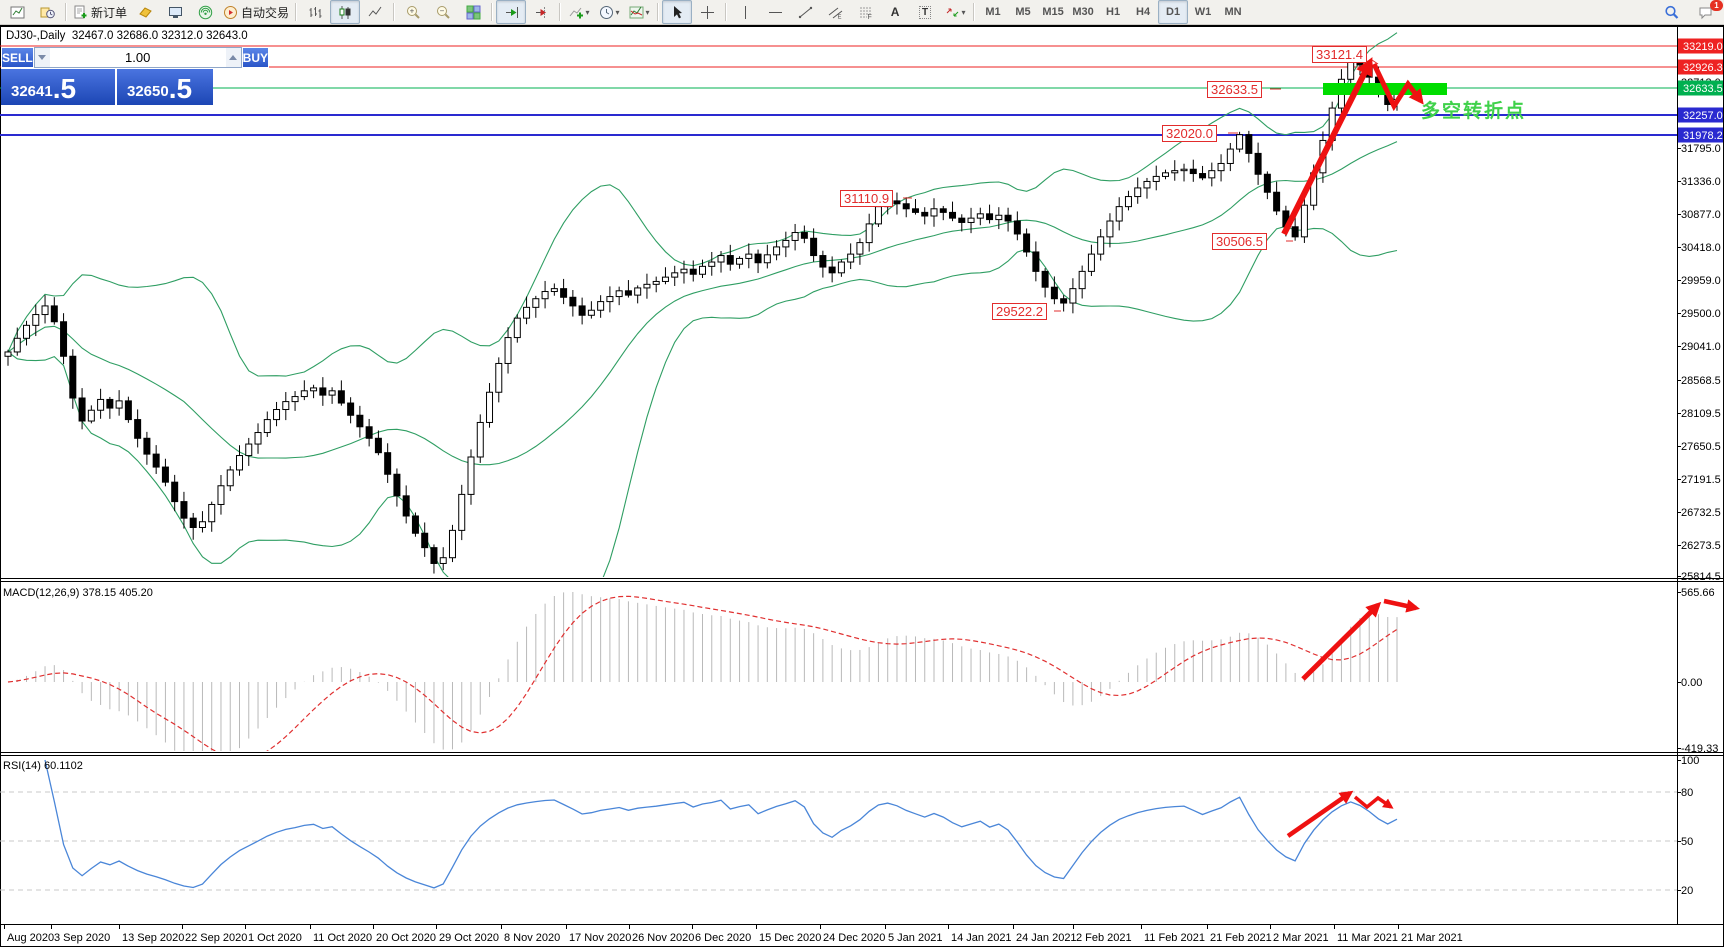 The image size is (1724, 947). What do you see at coordinates (1701, 414) in the screenshot?
I see `svg-text: 28109.5` at bounding box center [1701, 414].